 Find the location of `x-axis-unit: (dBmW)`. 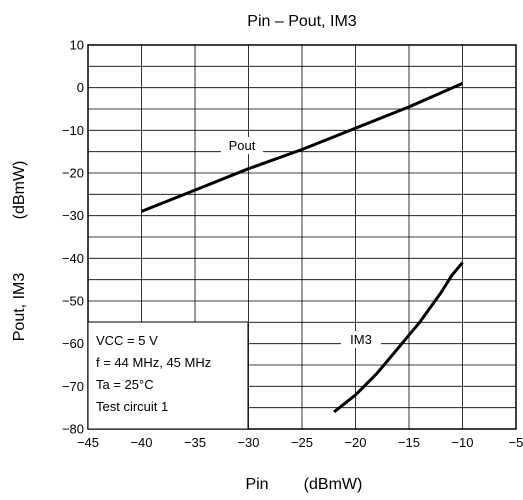

x-axis-unit: (dBmW) is located at coordinates (333, 484).